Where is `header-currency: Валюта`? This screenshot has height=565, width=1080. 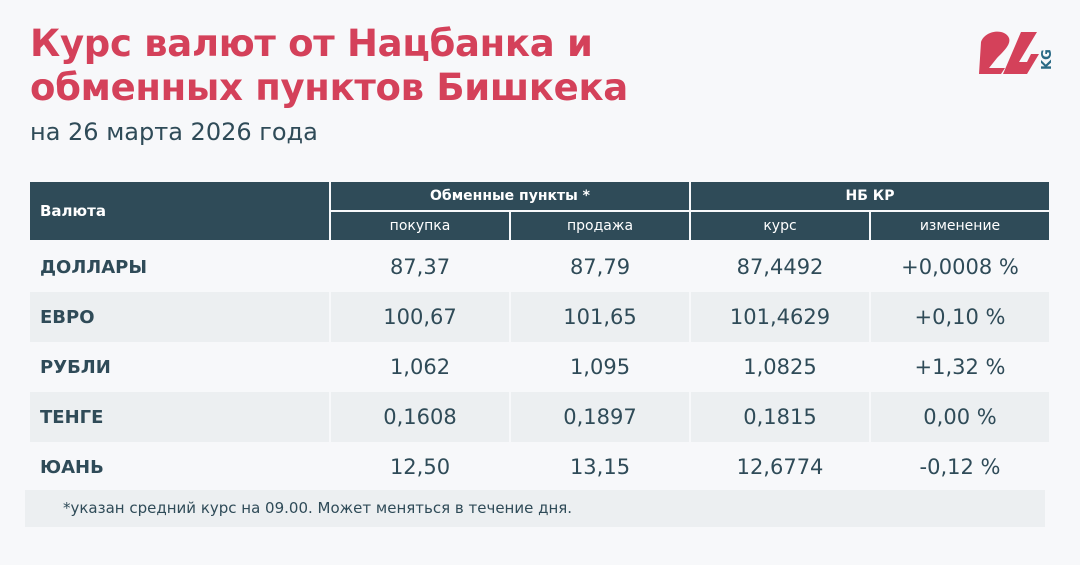 header-currency: Валюта is located at coordinates (180, 211).